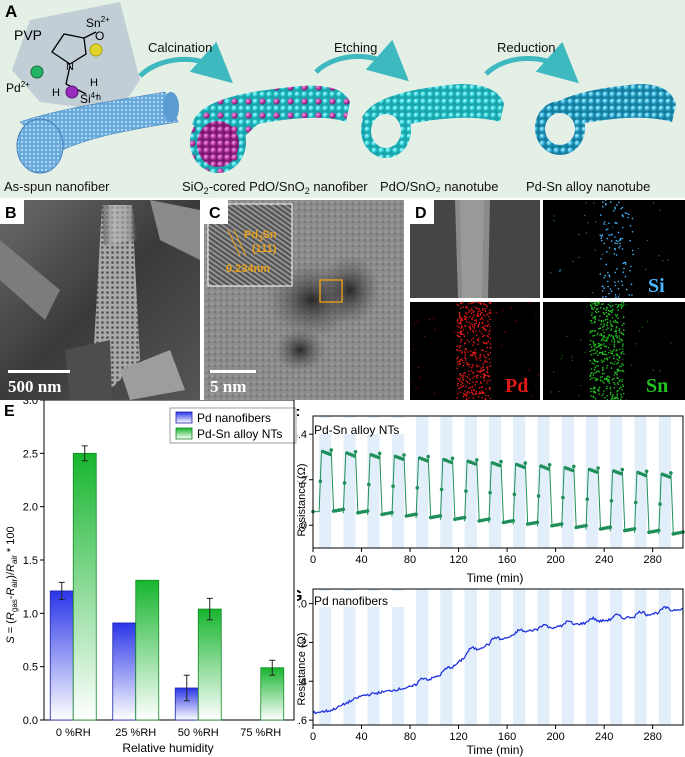 The height and width of the screenshot is (757, 685). I want to click on plane-label: (111), so click(264, 249).